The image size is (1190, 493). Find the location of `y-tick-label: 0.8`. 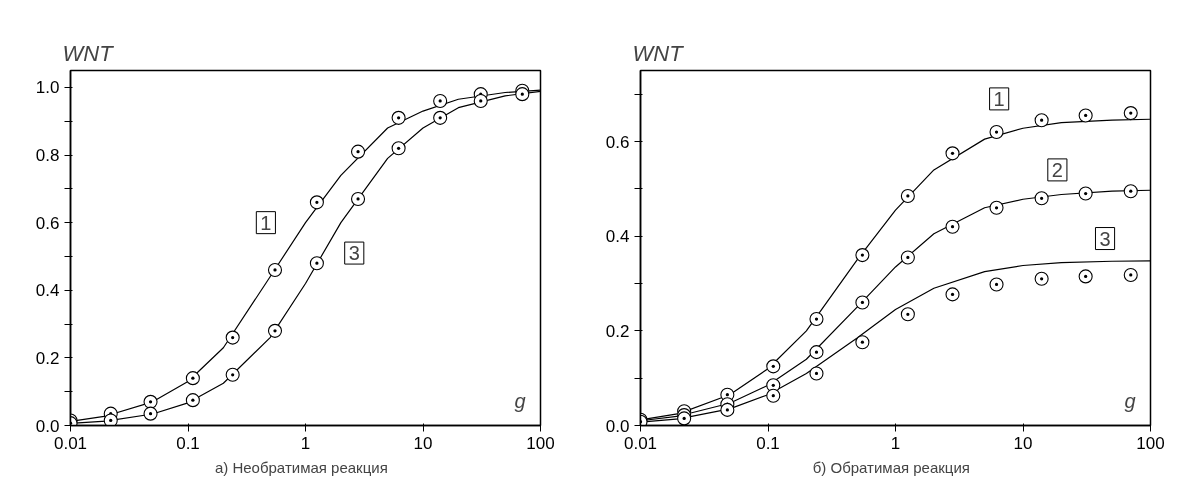

y-tick-label: 0.8 is located at coordinates (47, 156).